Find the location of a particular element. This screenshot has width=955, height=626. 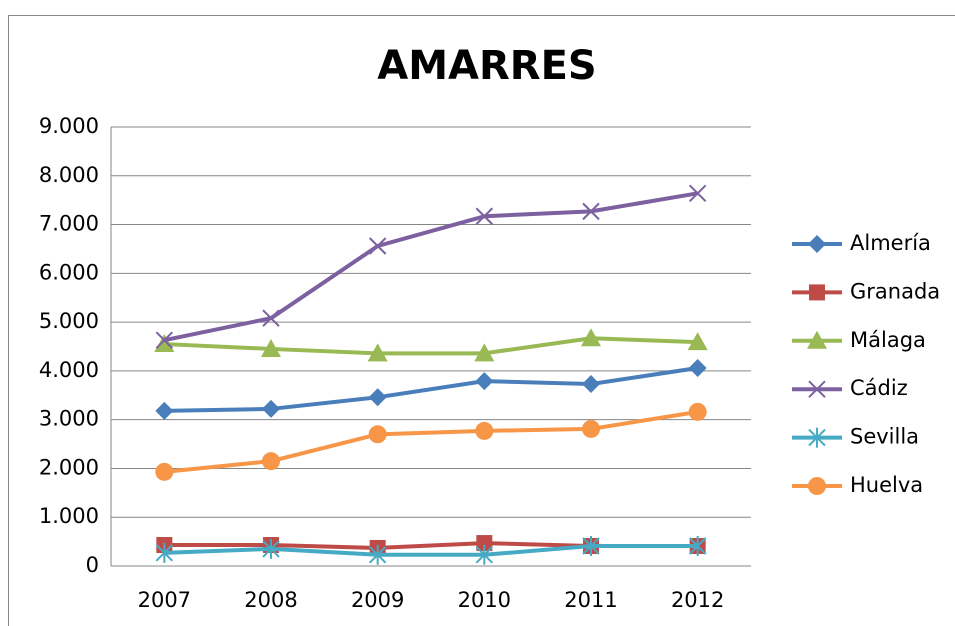

chart-title: AMARRES is located at coordinates (486, 66).